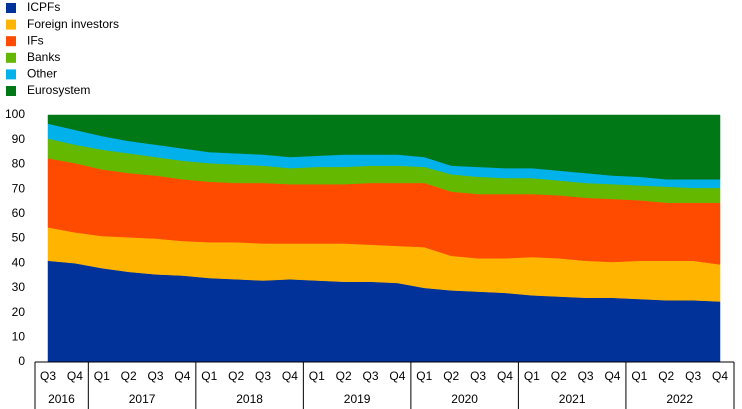  Describe the element at coordinates (21, 361) in the screenshot. I see `y-tick-label: 0` at that location.